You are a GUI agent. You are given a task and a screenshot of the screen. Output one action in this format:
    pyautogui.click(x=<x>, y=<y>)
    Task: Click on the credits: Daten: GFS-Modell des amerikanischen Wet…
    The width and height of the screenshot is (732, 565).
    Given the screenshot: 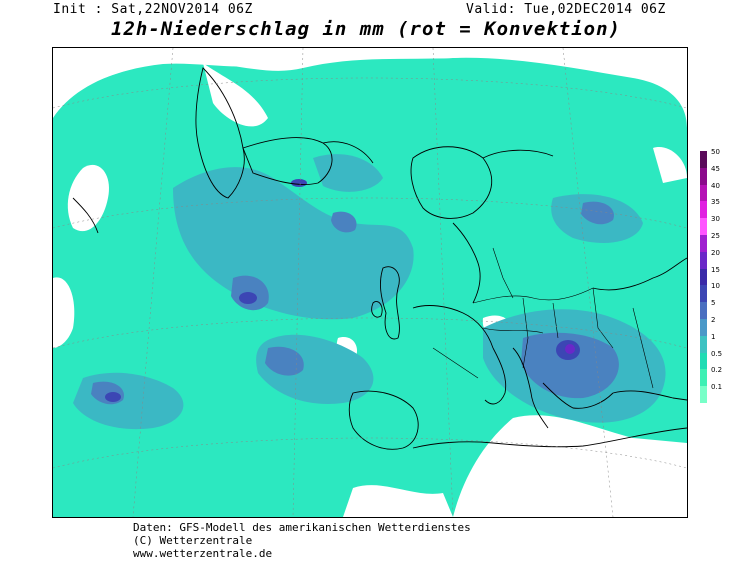 What is the action you would take?
    pyautogui.click(x=302, y=540)
    